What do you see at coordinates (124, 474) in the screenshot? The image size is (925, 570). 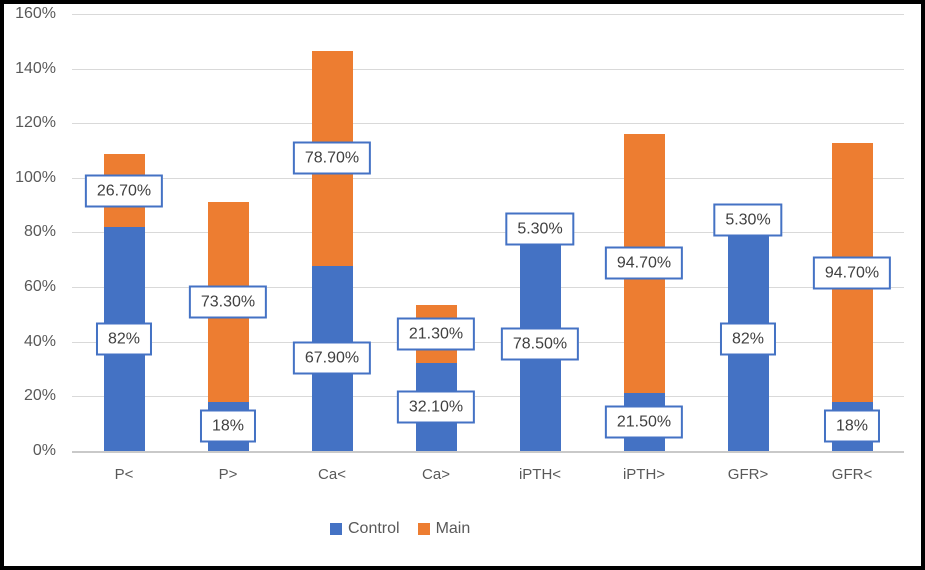 I see `x-axis-label-P<: P<` at bounding box center [124, 474].